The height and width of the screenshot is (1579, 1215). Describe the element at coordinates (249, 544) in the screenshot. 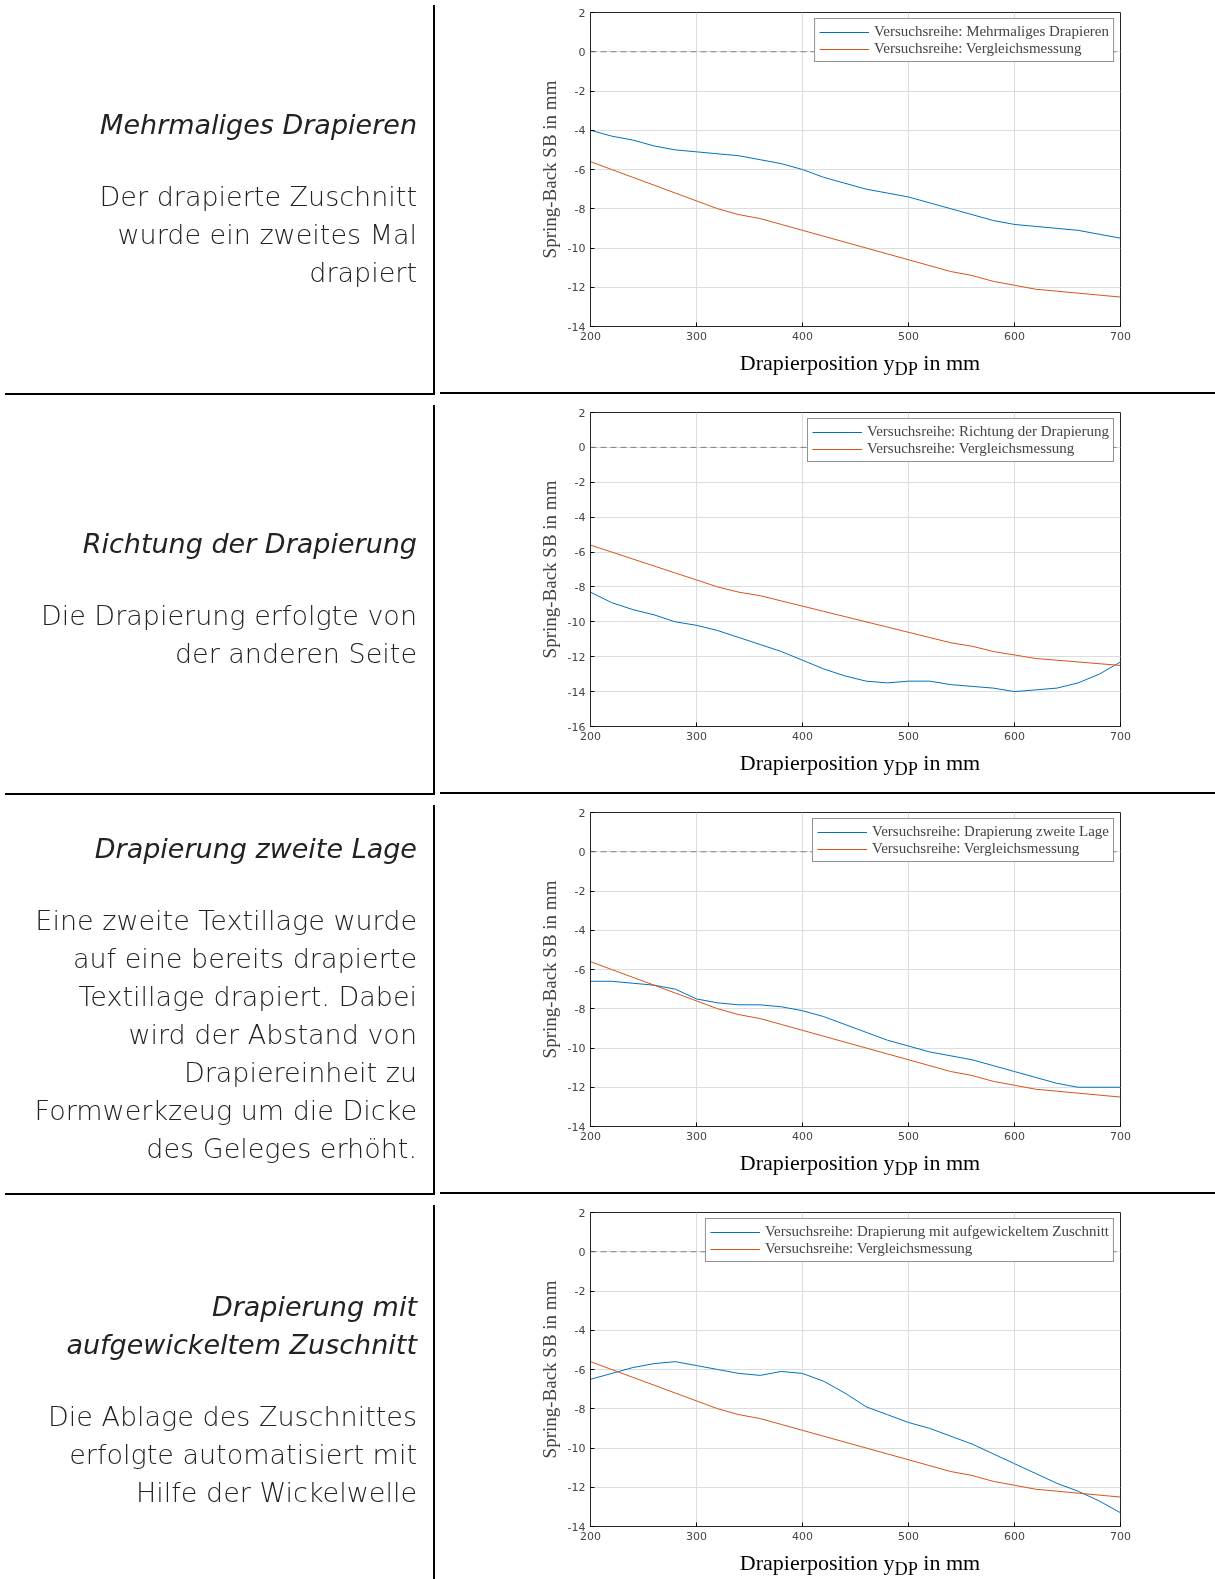

I see `text: Richtung der Drapierung` at that location.